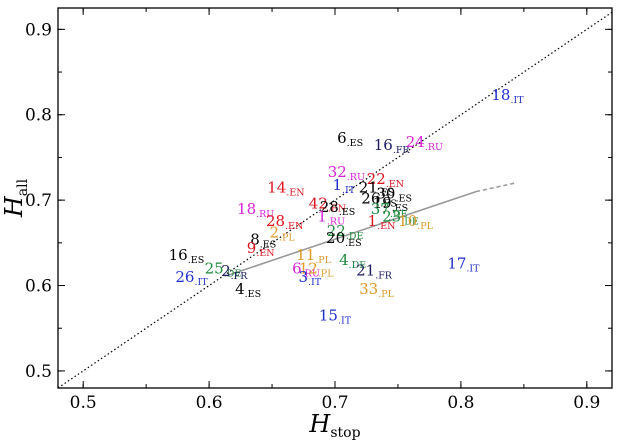 This screenshot has height=446, width=623. What do you see at coordinates (14, 206) in the screenshot?
I see `y-axis-title-main: H` at bounding box center [14, 206].